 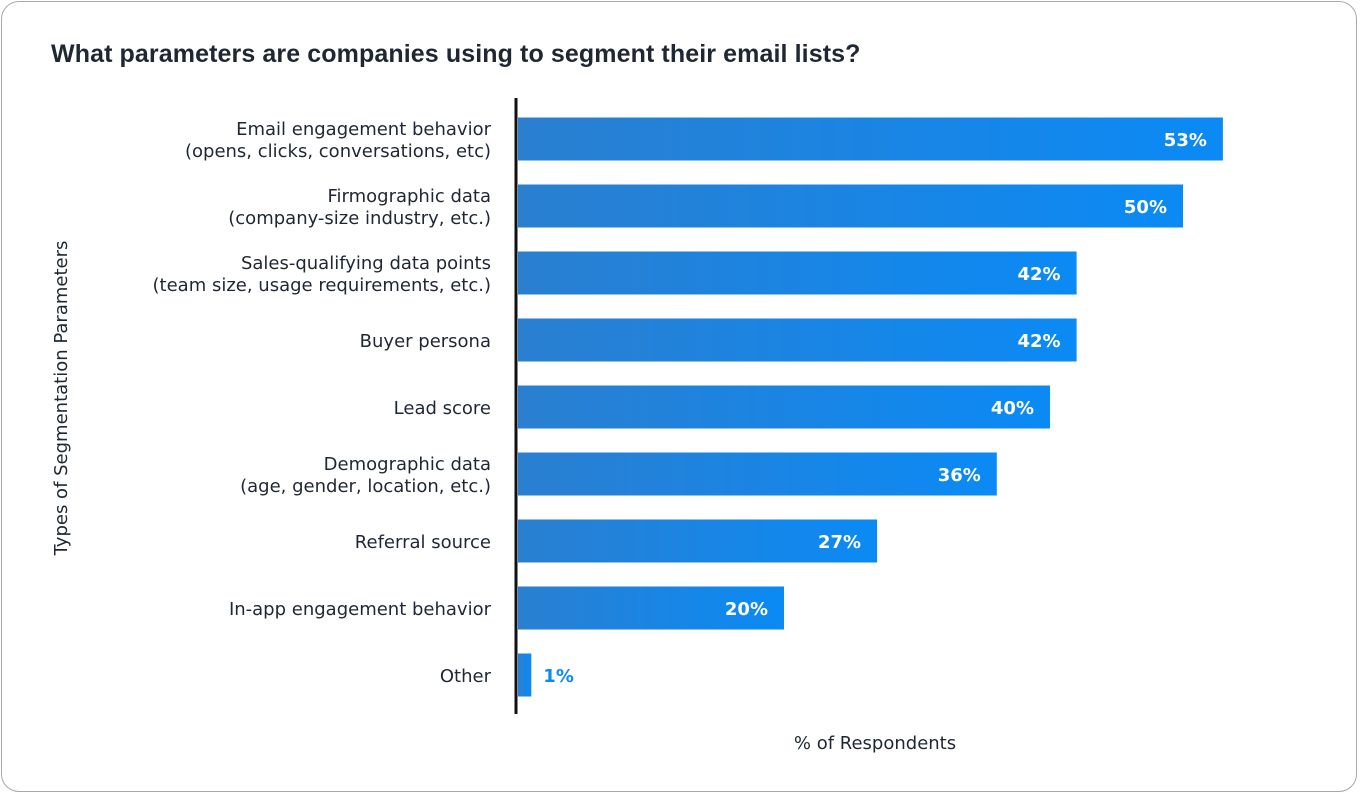 I want to click on category-label-line: Other, so click(x=466, y=676).